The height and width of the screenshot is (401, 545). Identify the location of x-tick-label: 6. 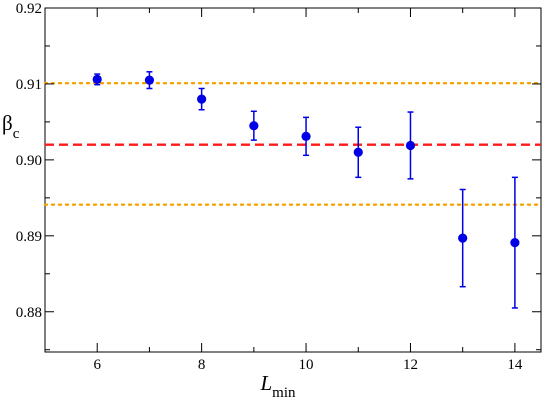
(97, 365).